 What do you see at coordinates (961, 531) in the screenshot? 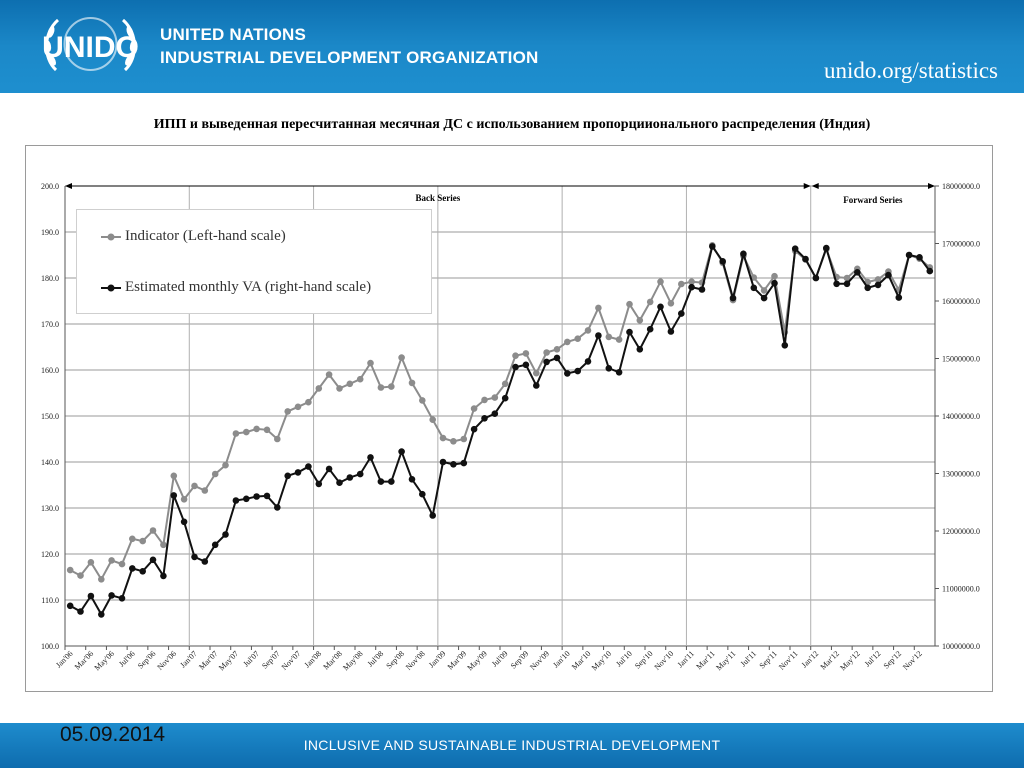
I see `y-right-tick-label: 12000000.0` at bounding box center [961, 531].